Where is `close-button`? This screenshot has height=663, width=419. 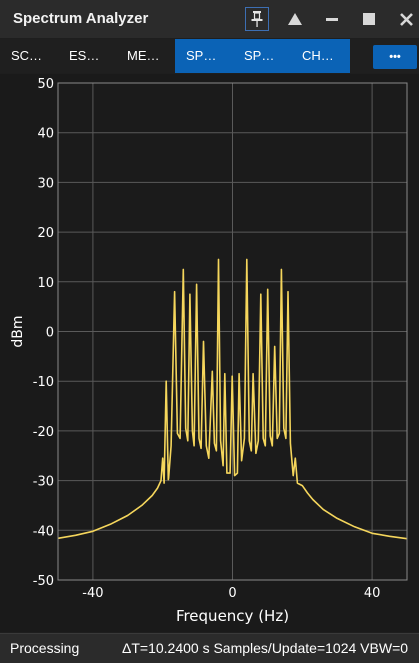
close-button is located at coordinates (406, 19).